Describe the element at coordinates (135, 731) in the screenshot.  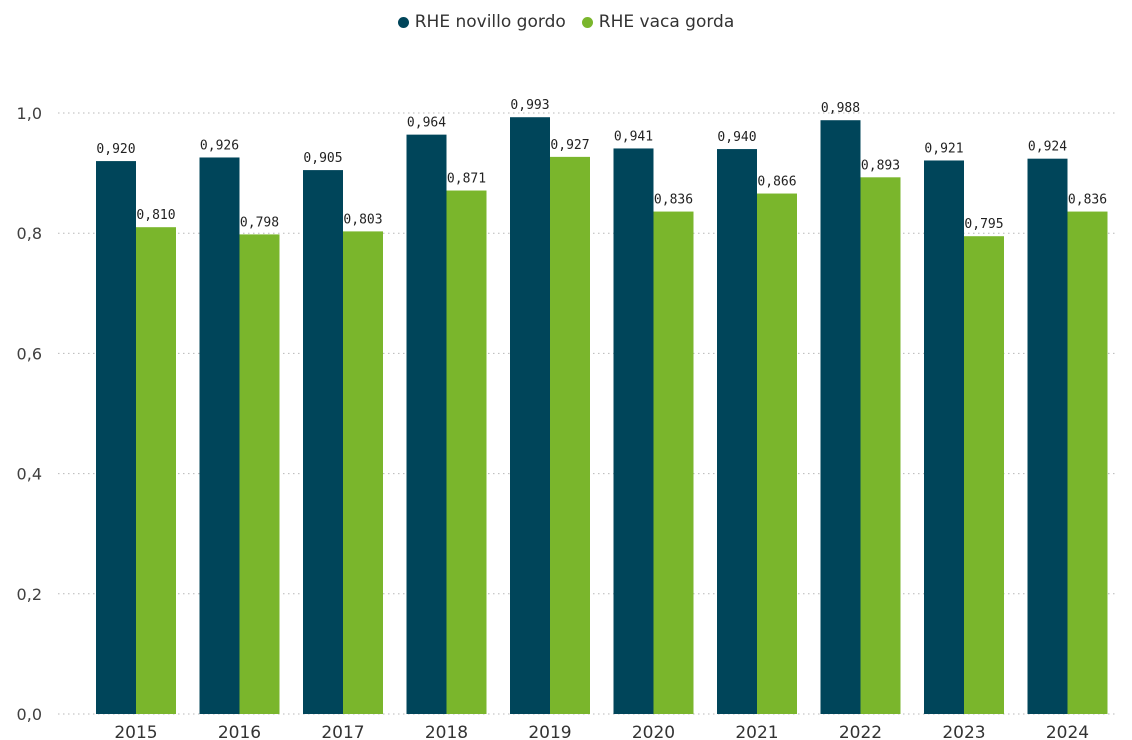
I see `x-tick-label: 2015` at that location.